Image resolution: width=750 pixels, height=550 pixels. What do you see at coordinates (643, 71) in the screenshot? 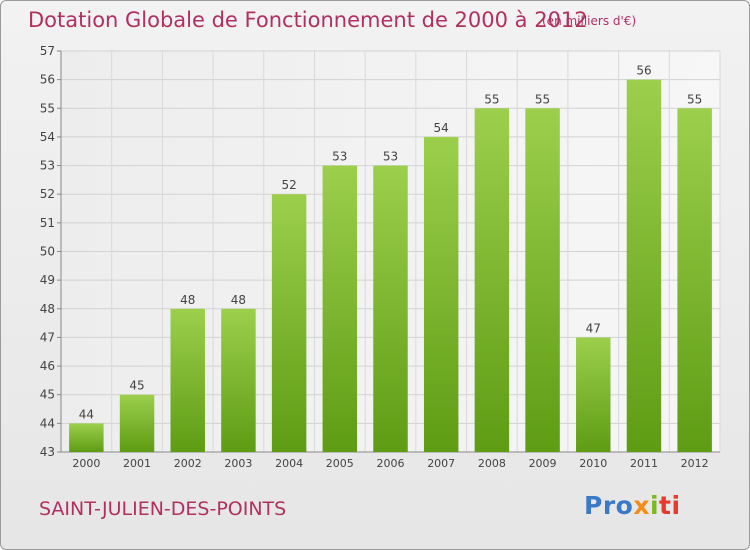
I see `bar-value-label: 56` at bounding box center [643, 71].